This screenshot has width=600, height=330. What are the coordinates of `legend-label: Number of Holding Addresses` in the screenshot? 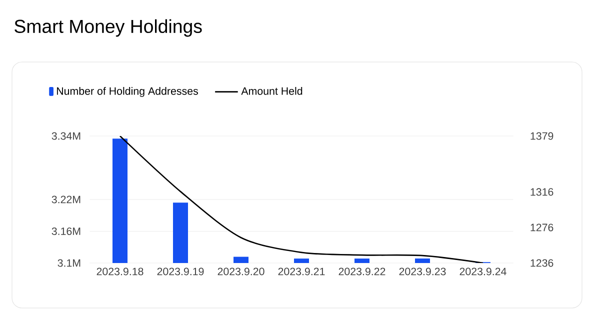 It's located at (127, 91).